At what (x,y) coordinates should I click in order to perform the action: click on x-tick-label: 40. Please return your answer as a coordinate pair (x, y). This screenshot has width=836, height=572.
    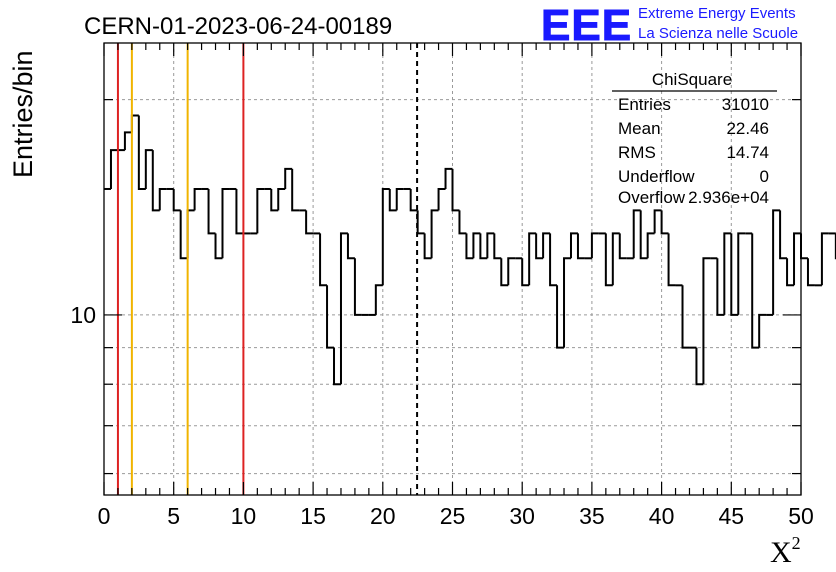
    Looking at the image, I should click on (662, 516).